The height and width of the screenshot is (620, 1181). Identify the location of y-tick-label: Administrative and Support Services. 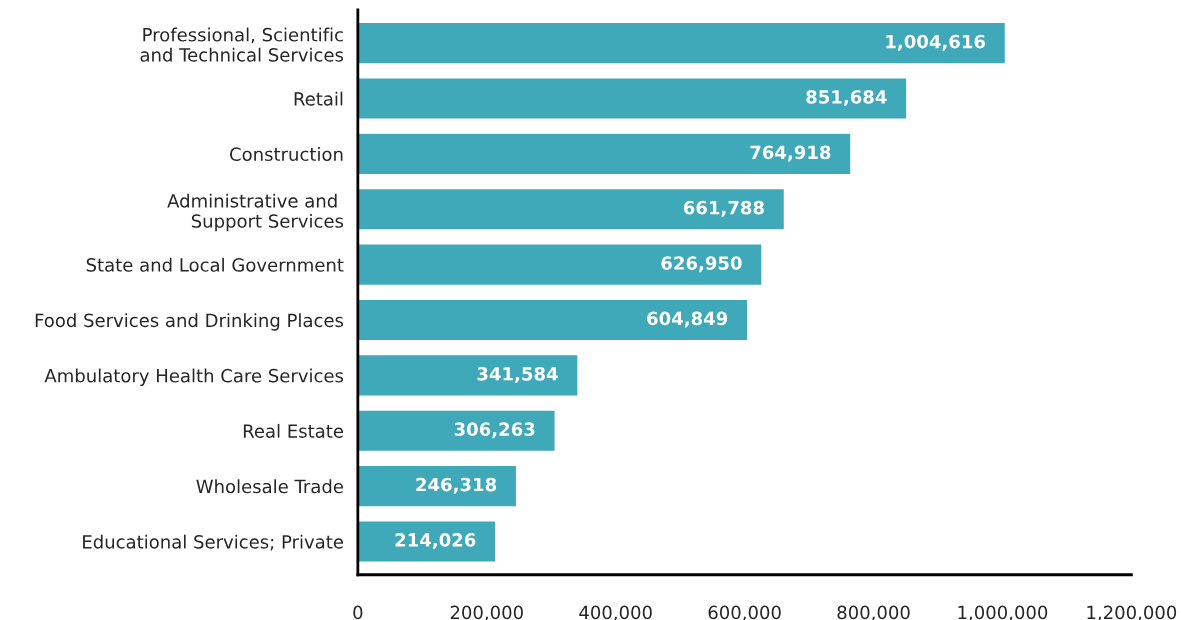
(255, 212).